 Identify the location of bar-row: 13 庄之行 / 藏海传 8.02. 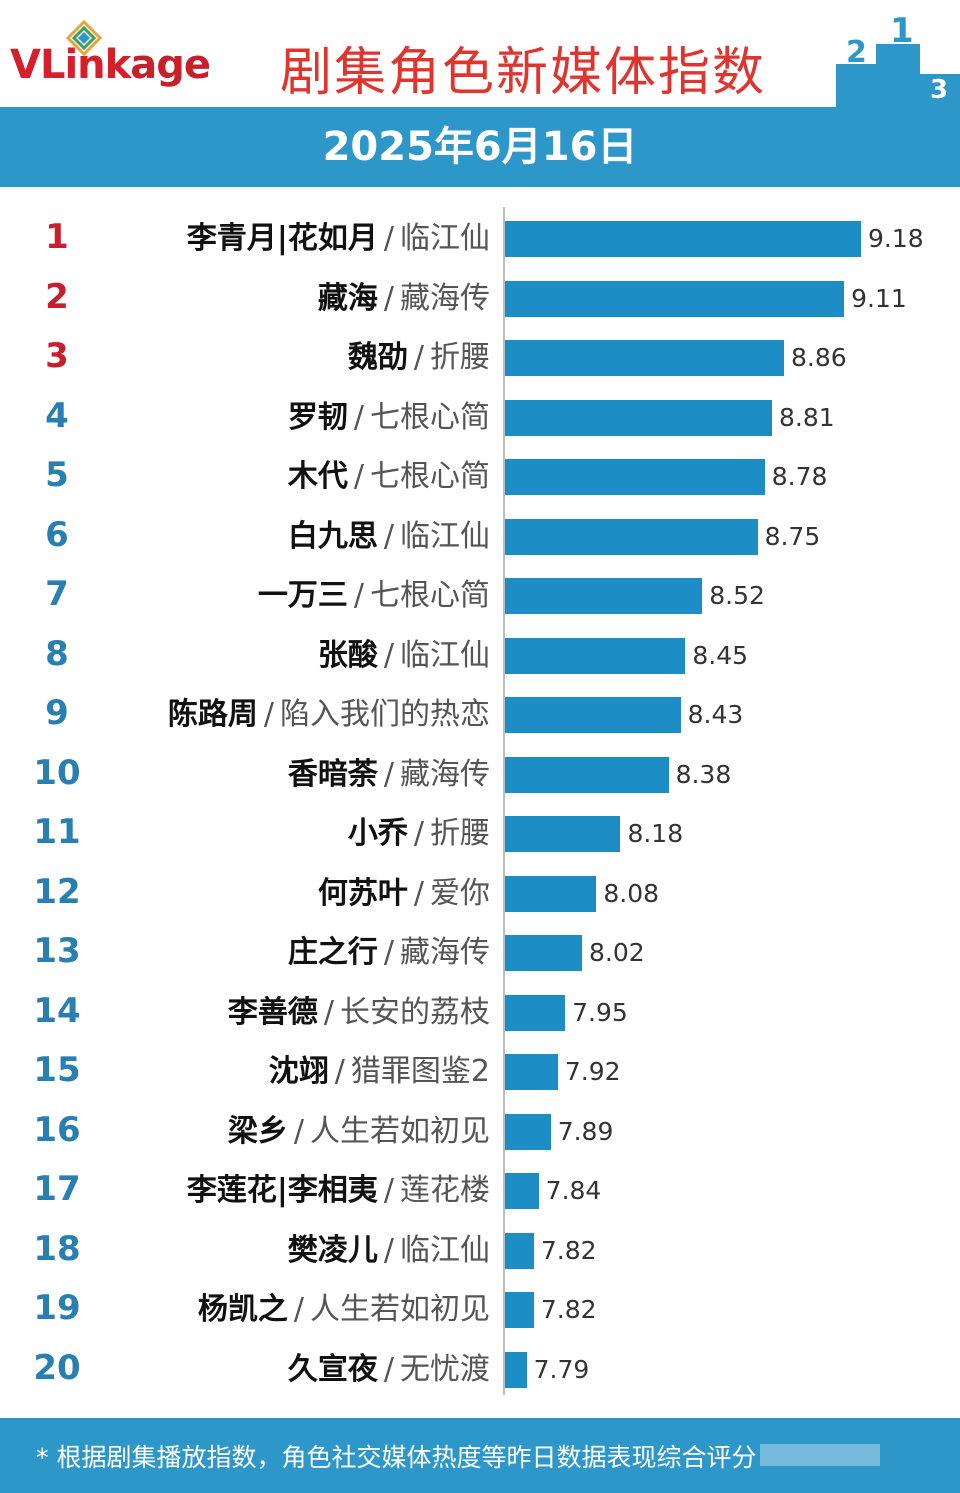
(480, 953).